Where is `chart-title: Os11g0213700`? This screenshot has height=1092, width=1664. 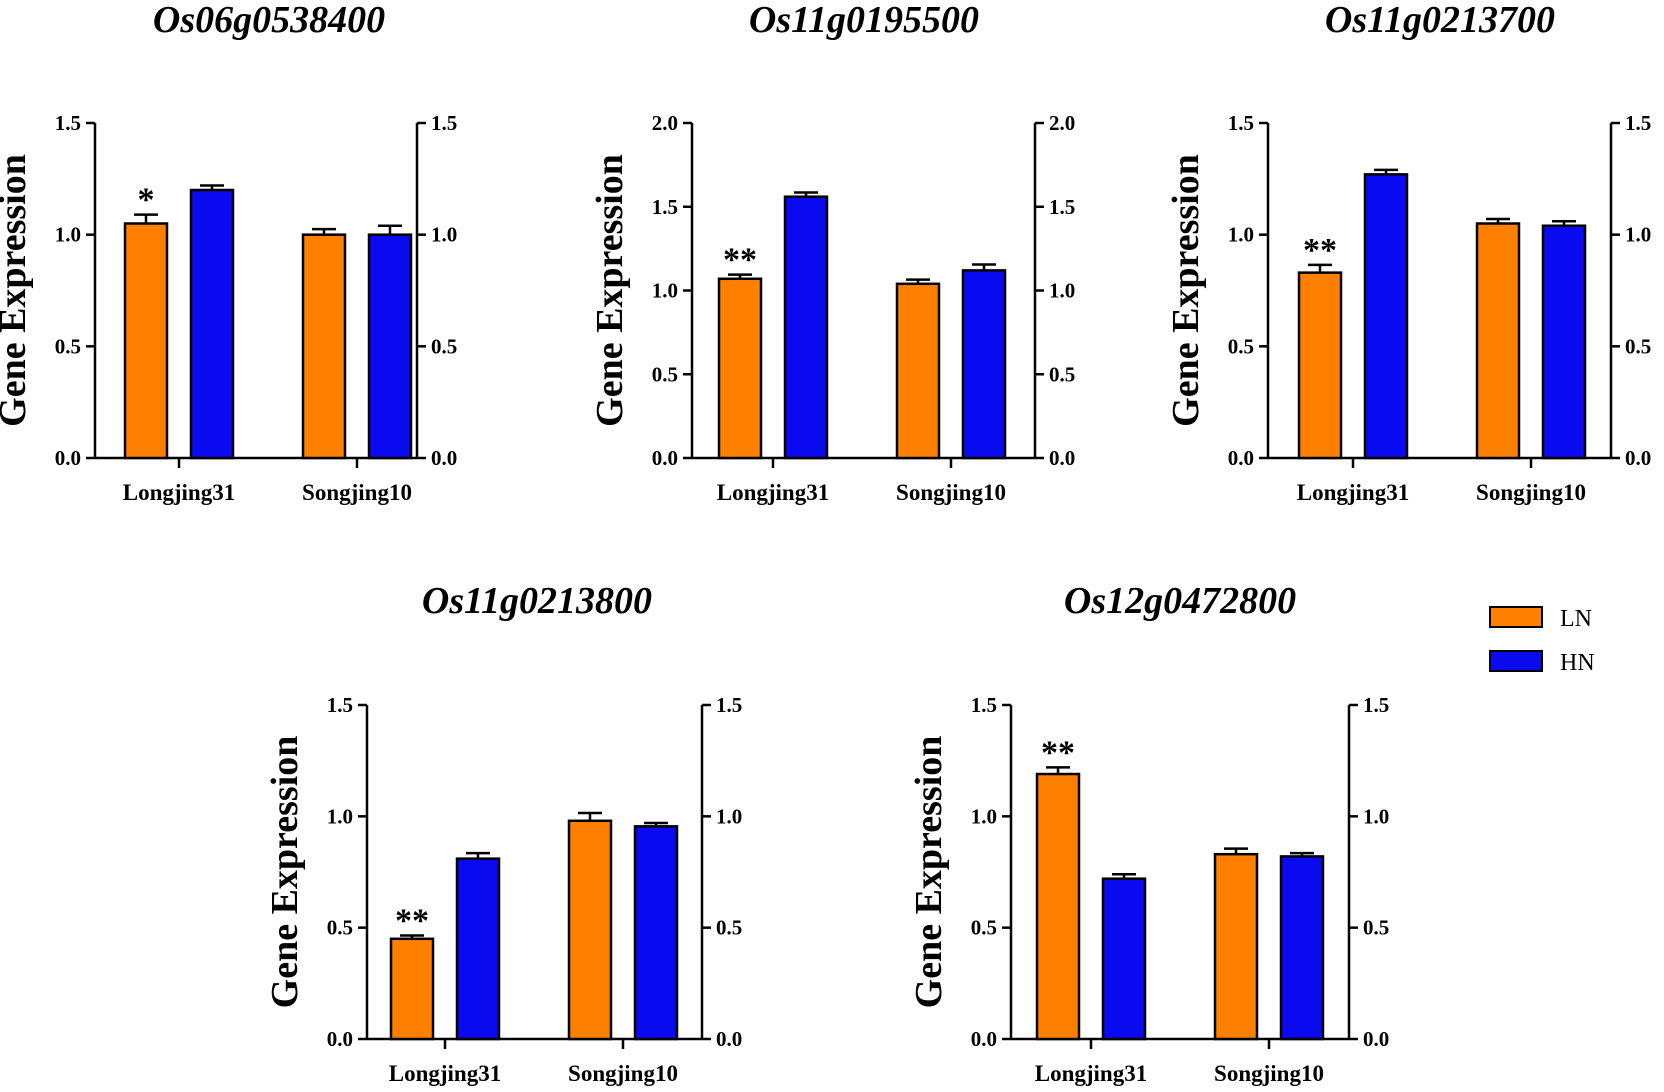 chart-title: Os11g0213700 is located at coordinates (1440, 20).